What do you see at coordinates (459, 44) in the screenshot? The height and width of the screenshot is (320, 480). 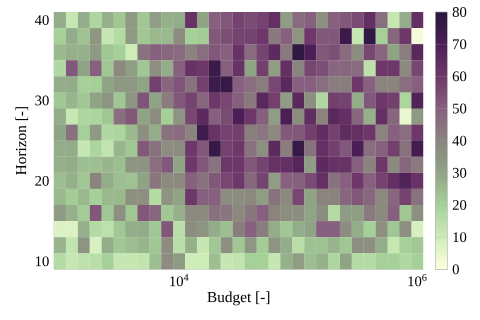 I see `color-bar-label: 70` at bounding box center [459, 44].